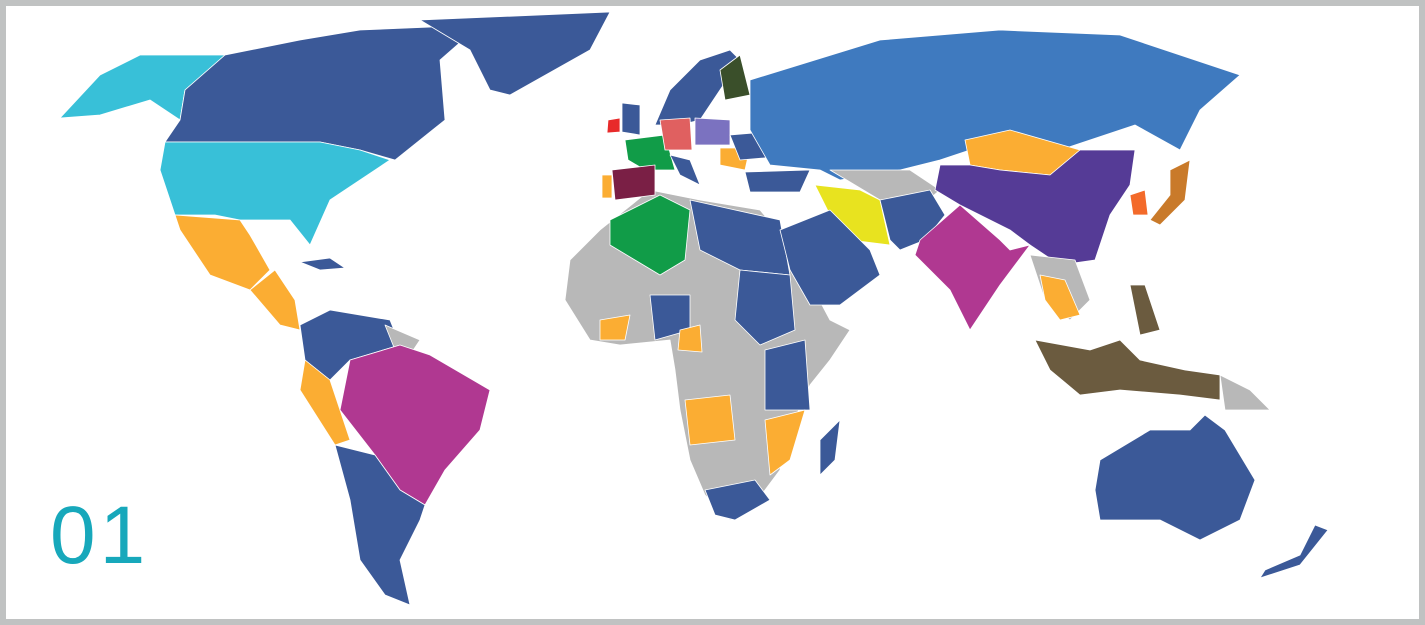  Describe the element at coordinates (712, 131) in the screenshot. I see `region-poland` at that location.